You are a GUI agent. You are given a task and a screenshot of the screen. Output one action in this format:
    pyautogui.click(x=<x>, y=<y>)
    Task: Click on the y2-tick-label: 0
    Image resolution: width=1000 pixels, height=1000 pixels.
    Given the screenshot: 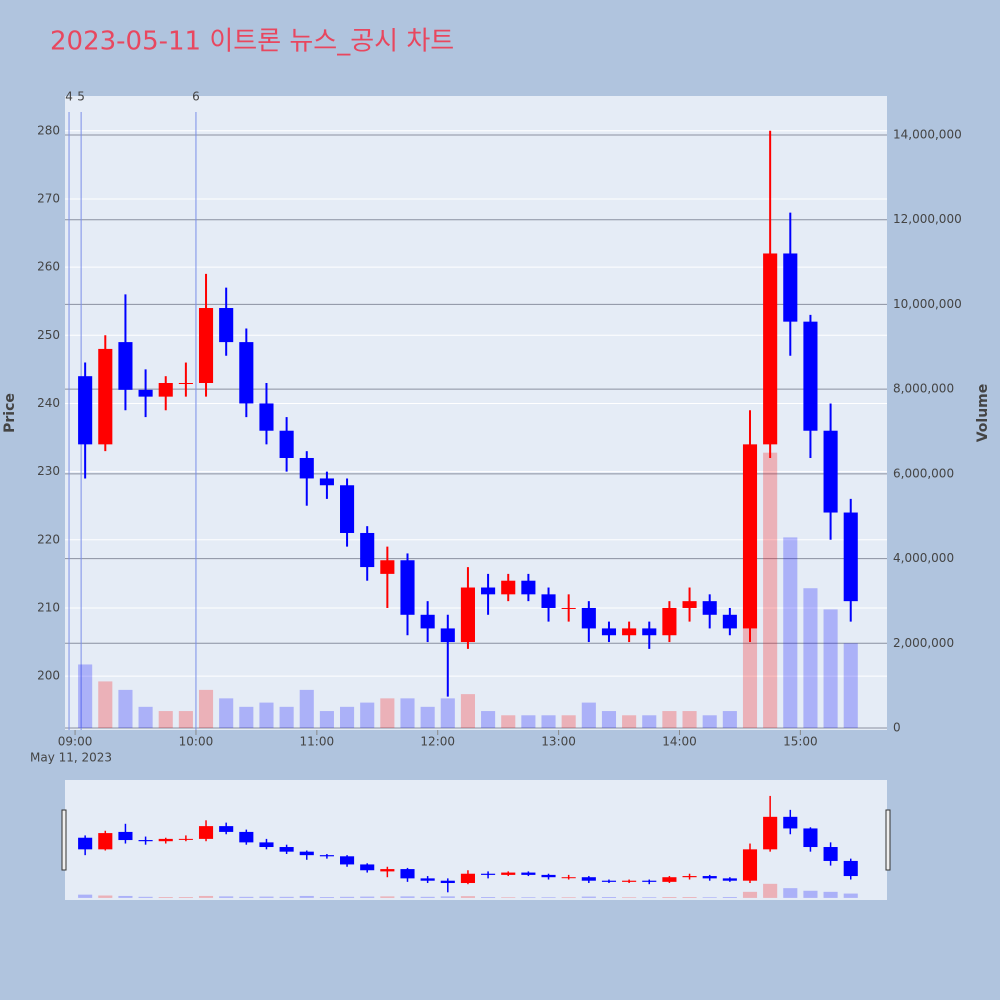 What is the action you would take?
    pyautogui.click(x=897, y=728)
    